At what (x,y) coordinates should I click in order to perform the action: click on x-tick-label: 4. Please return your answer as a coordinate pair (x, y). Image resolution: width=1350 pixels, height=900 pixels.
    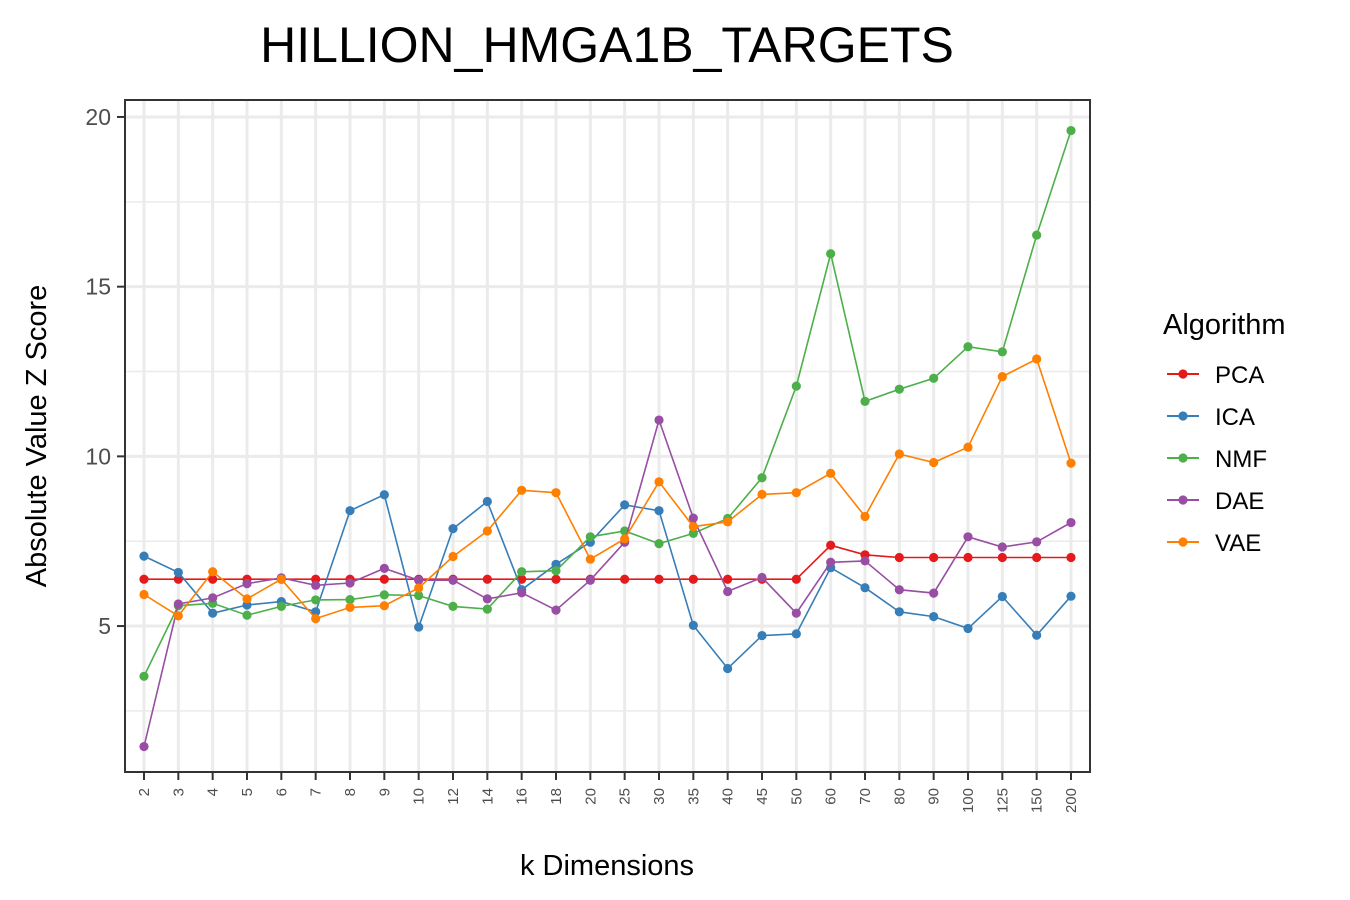
    Looking at the image, I should click on (213, 792).